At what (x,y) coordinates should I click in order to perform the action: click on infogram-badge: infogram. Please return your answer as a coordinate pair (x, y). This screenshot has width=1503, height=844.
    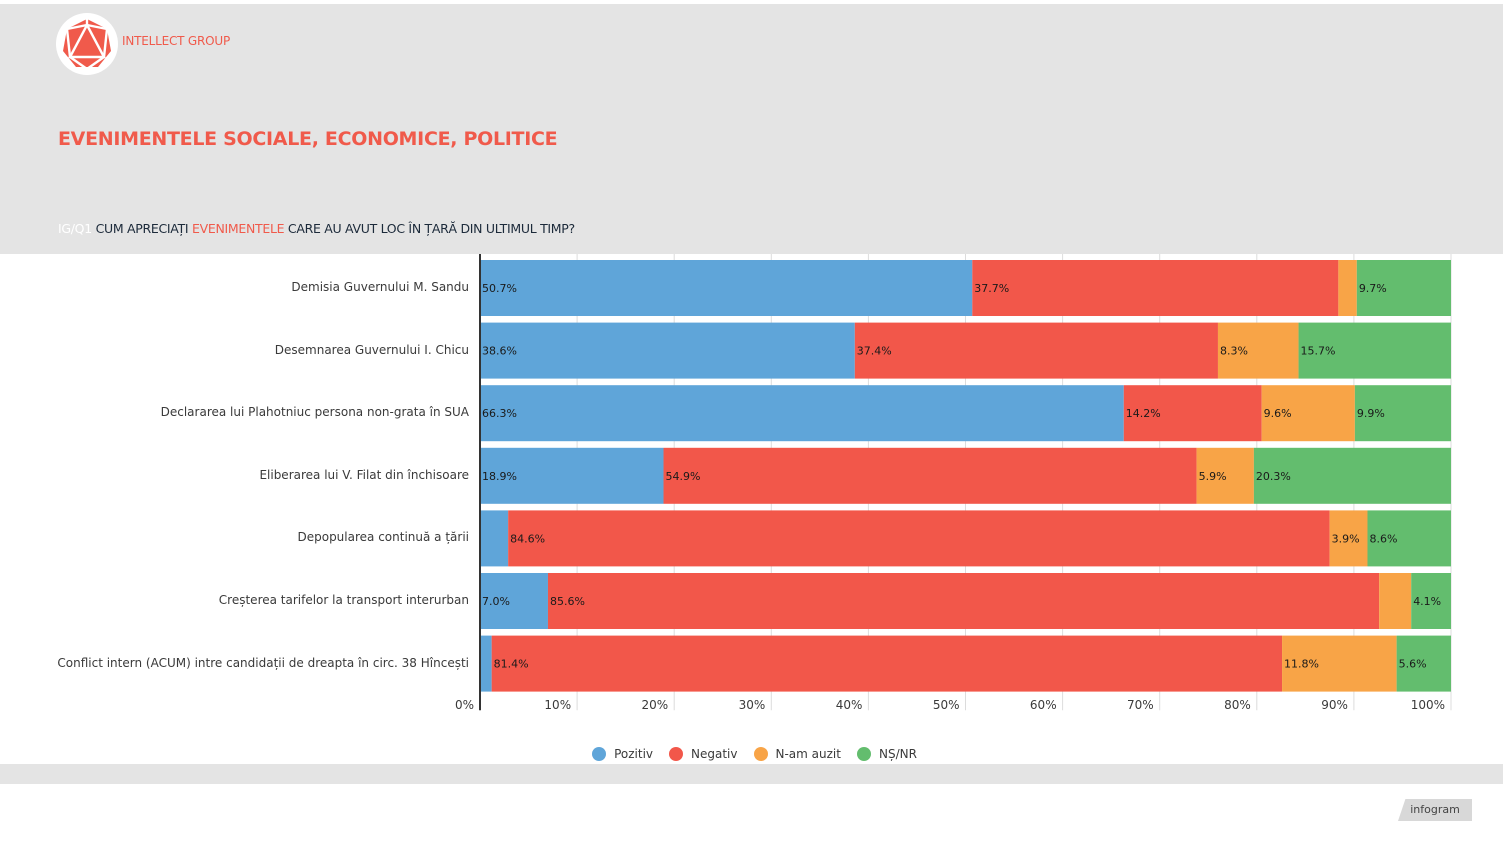
    Looking at the image, I should click on (1435, 810).